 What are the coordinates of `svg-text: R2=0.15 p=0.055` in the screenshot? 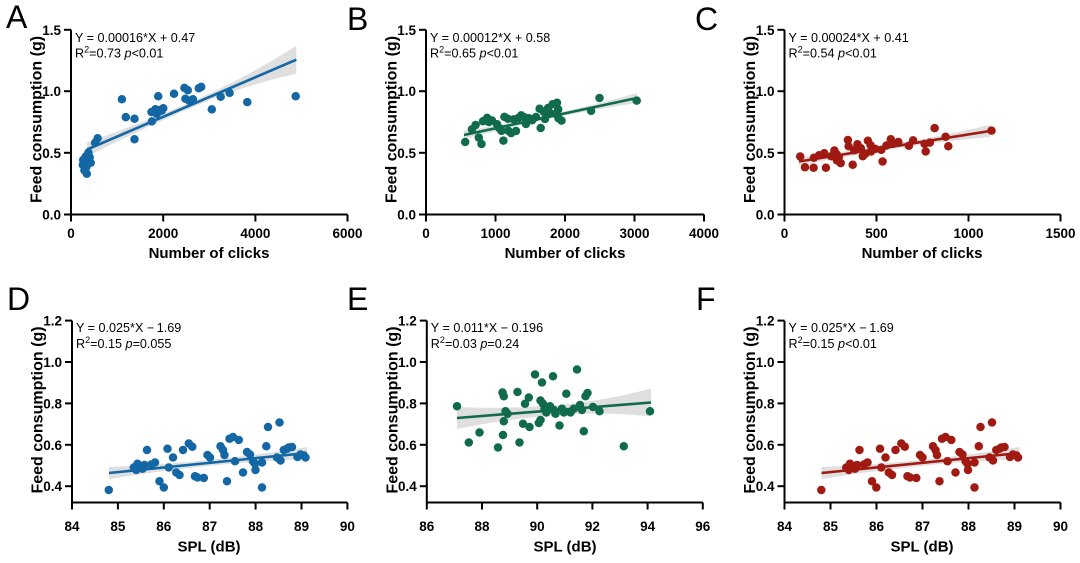 It's located at (123, 343).